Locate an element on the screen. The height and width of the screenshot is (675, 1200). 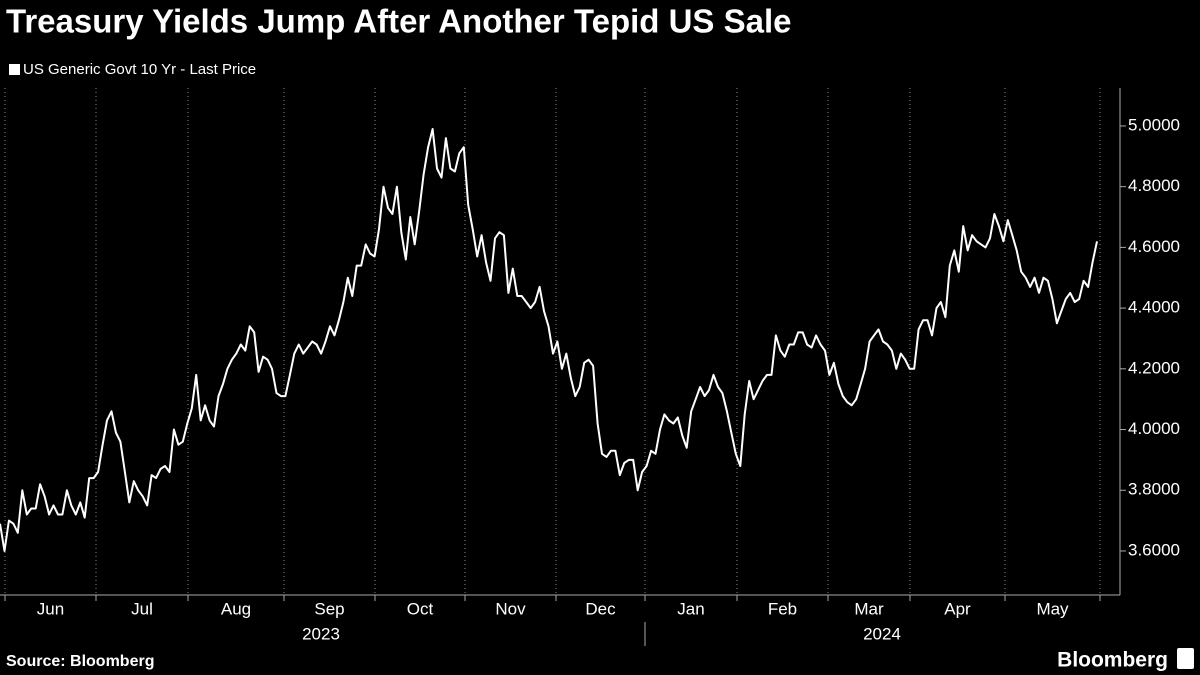
y-tick-label: 5.0000 is located at coordinates (1154, 124).